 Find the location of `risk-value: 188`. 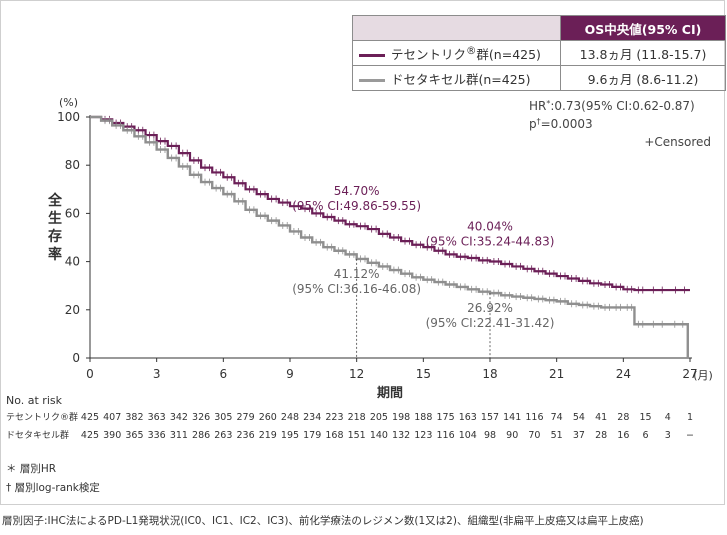

risk-value: 188 is located at coordinates (423, 417).